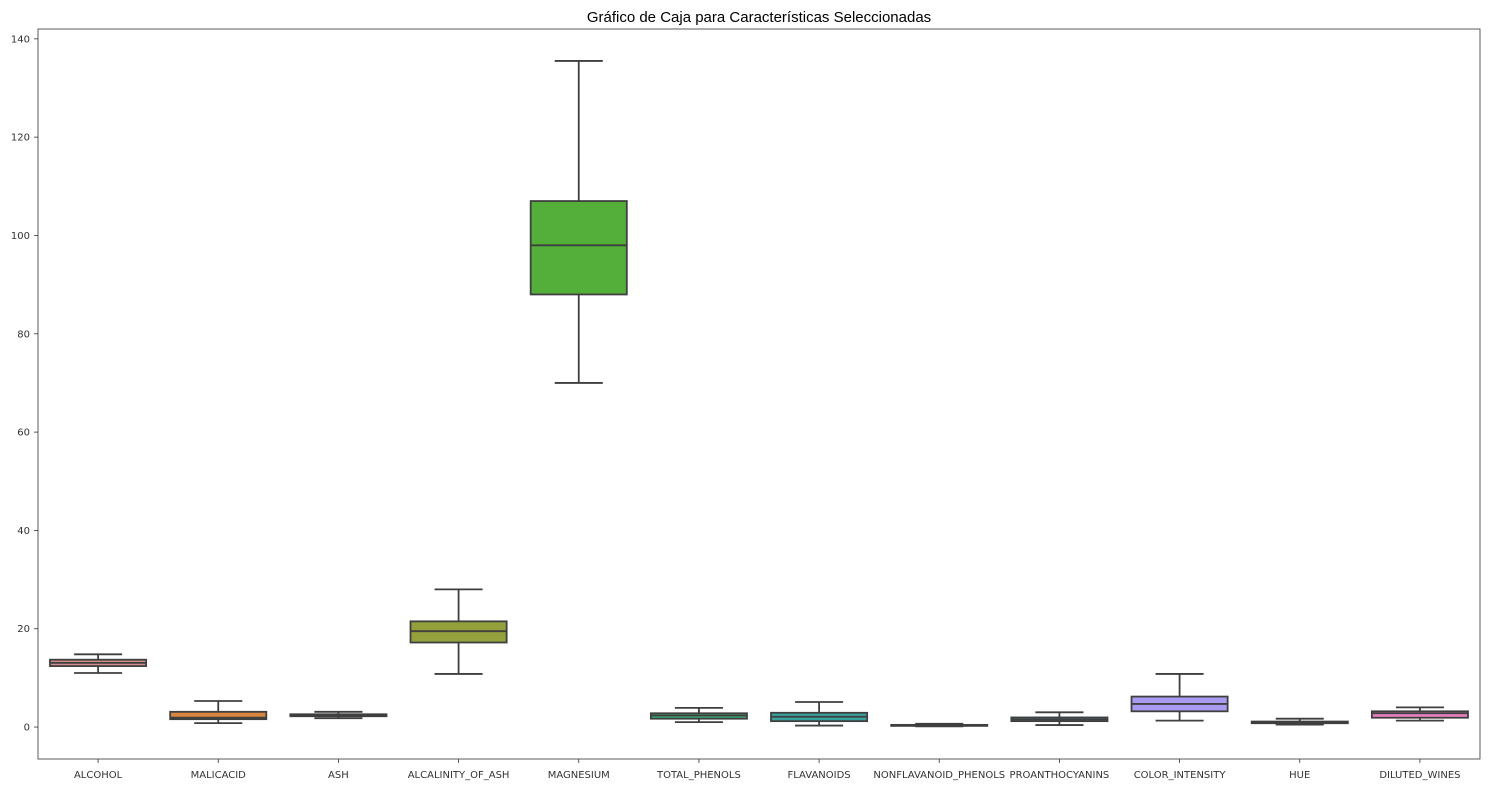 This screenshot has height=789, width=1489. Describe the element at coordinates (579, 775) in the screenshot. I see `x-tick-label: MAGNESIUM` at that location.